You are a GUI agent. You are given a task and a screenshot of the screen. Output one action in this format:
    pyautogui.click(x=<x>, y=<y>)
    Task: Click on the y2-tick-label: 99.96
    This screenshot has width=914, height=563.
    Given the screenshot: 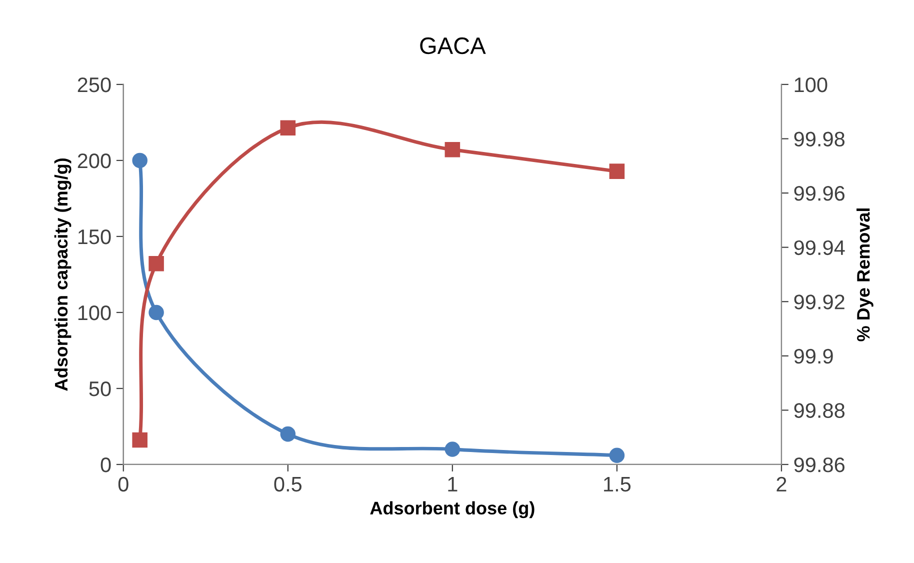 What is the action you would take?
    pyautogui.click(x=819, y=193)
    